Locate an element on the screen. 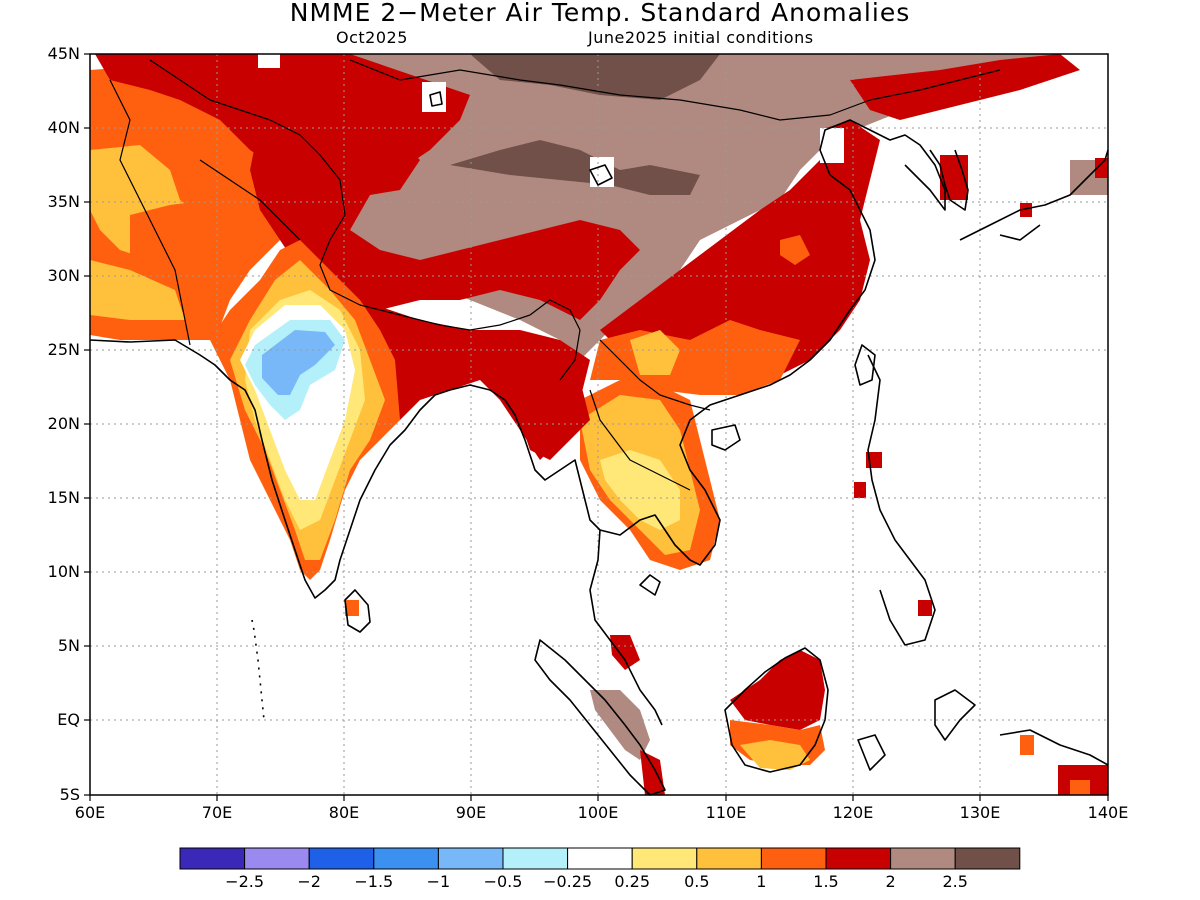  anomaly-patch-mindanao is located at coordinates (925, 608).